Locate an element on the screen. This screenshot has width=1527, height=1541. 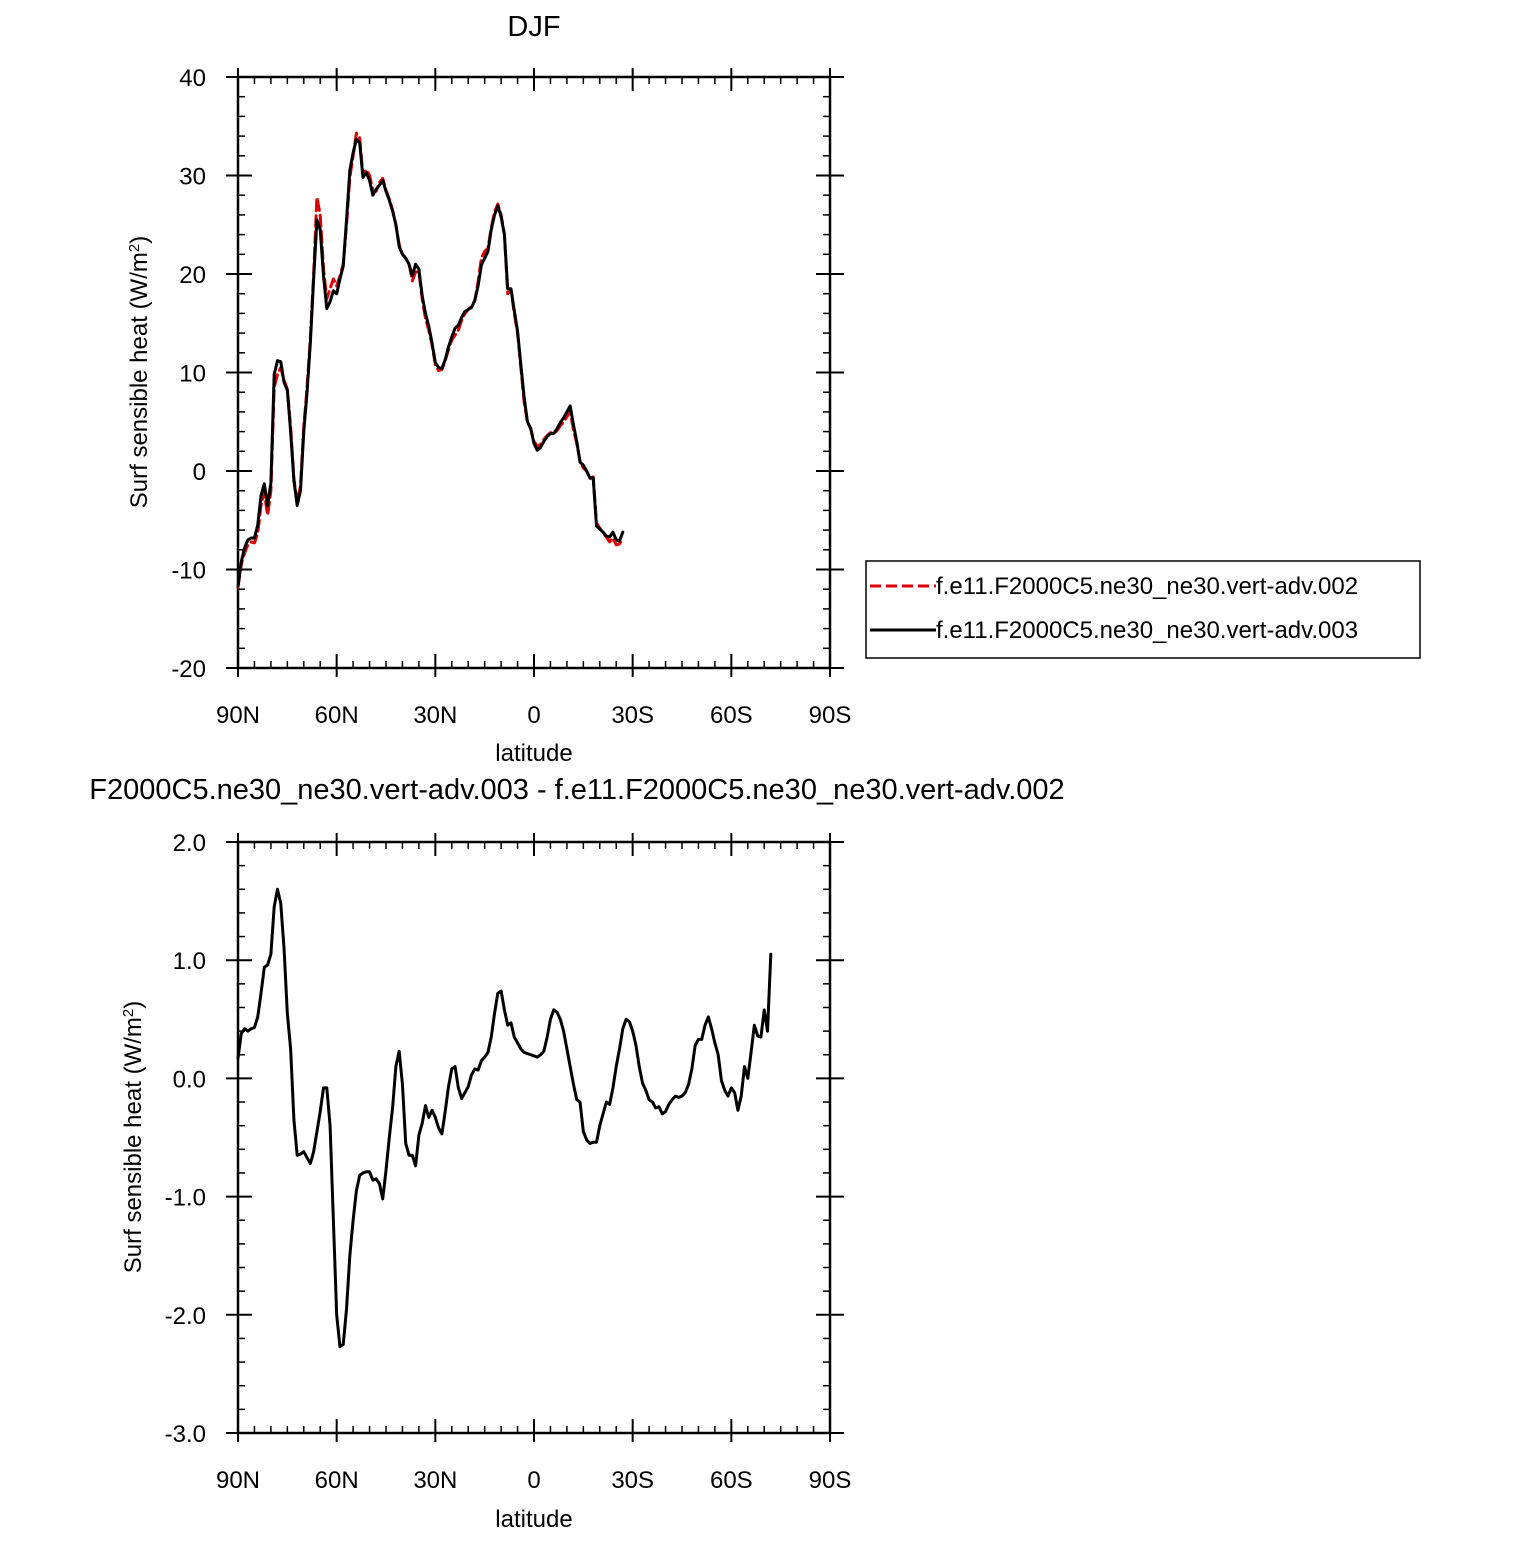
legend-box is located at coordinates (1143, 609).